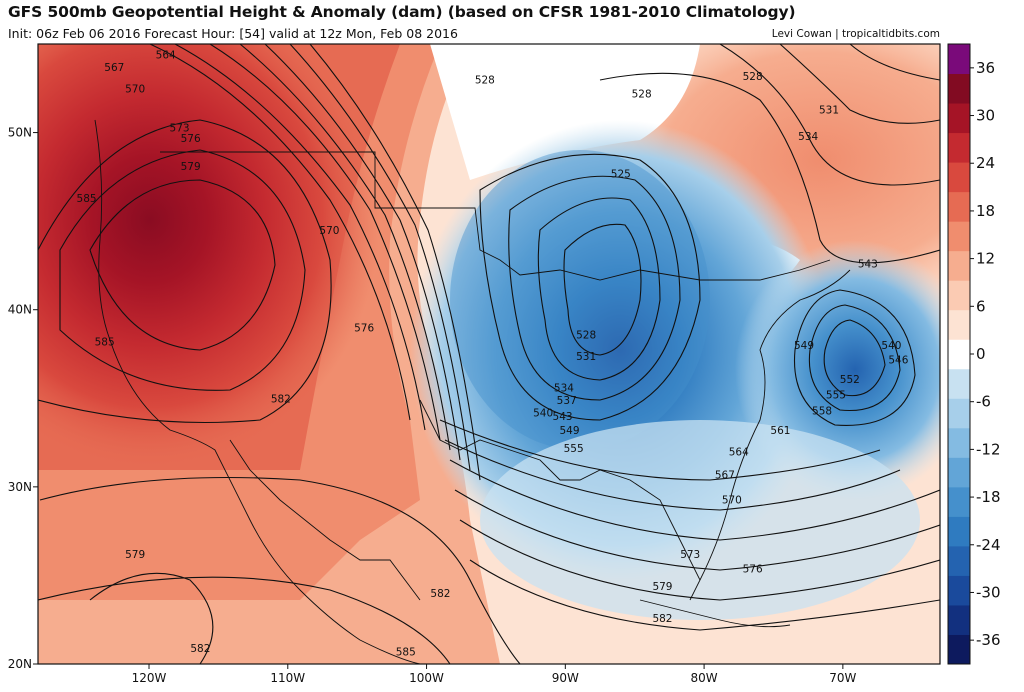  I want to click on colorbar-tick-label: 12, so click(985, 259).